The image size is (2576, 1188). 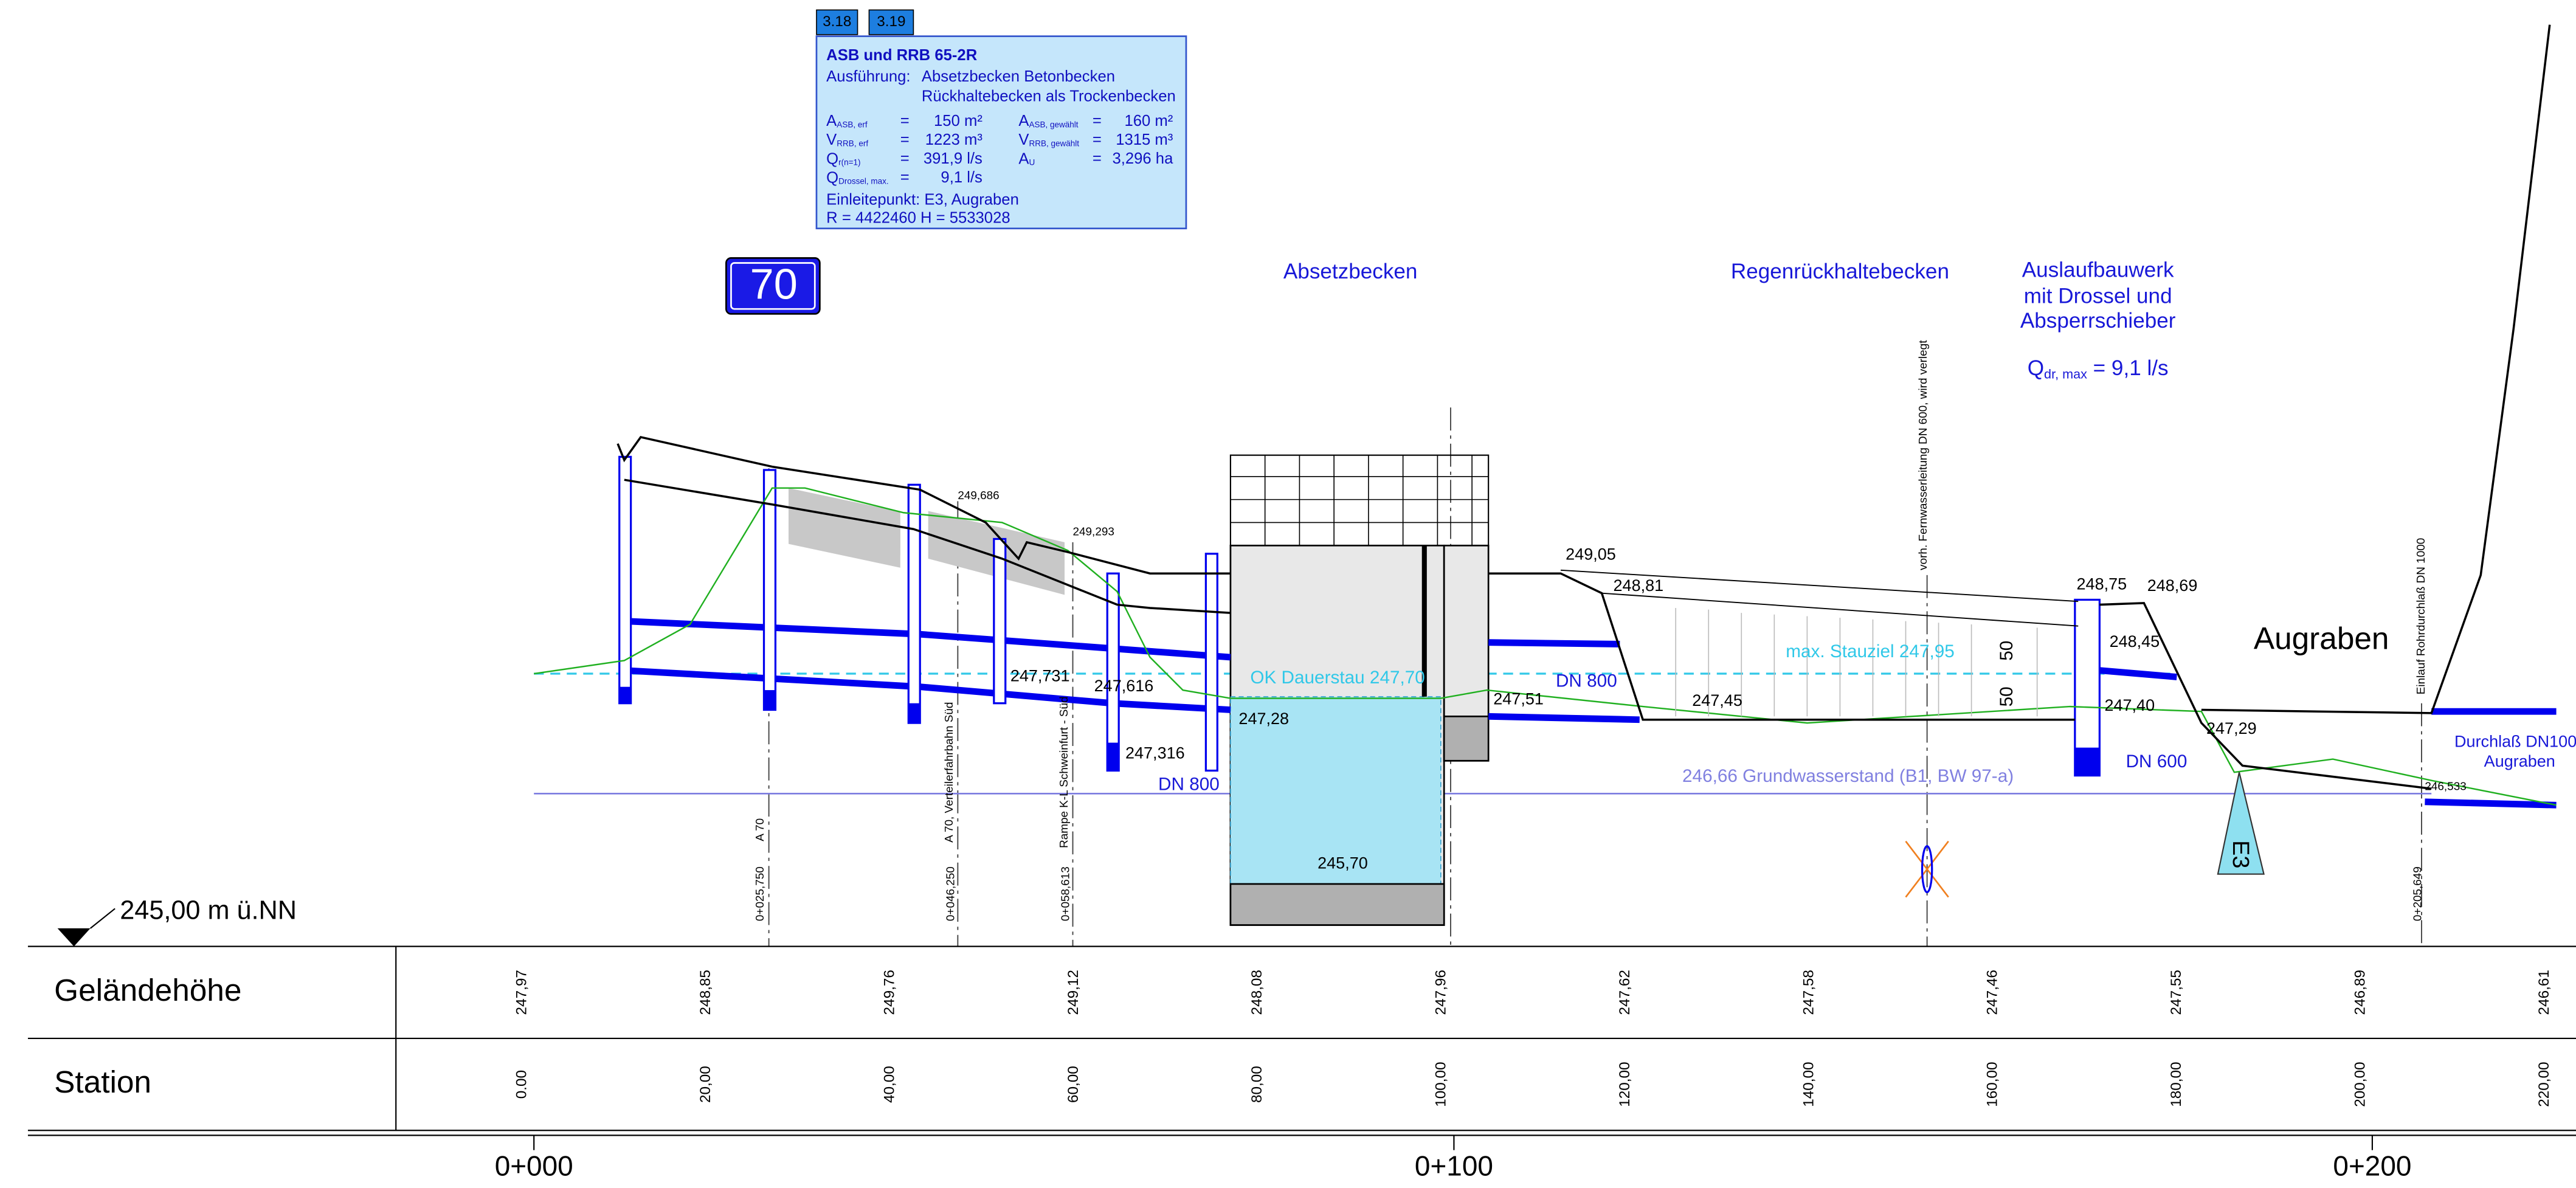 What do you see at coordinates (2036, 368) in the screenshot?
I see `flow-symbol: Q` at bounding box center [2036, 368].